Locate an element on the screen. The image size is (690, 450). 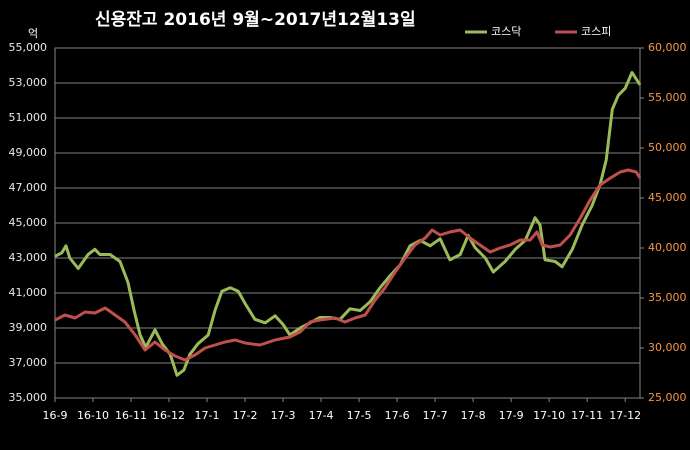
x-tick-label: 17-3 is located at coordinates (283, 415).